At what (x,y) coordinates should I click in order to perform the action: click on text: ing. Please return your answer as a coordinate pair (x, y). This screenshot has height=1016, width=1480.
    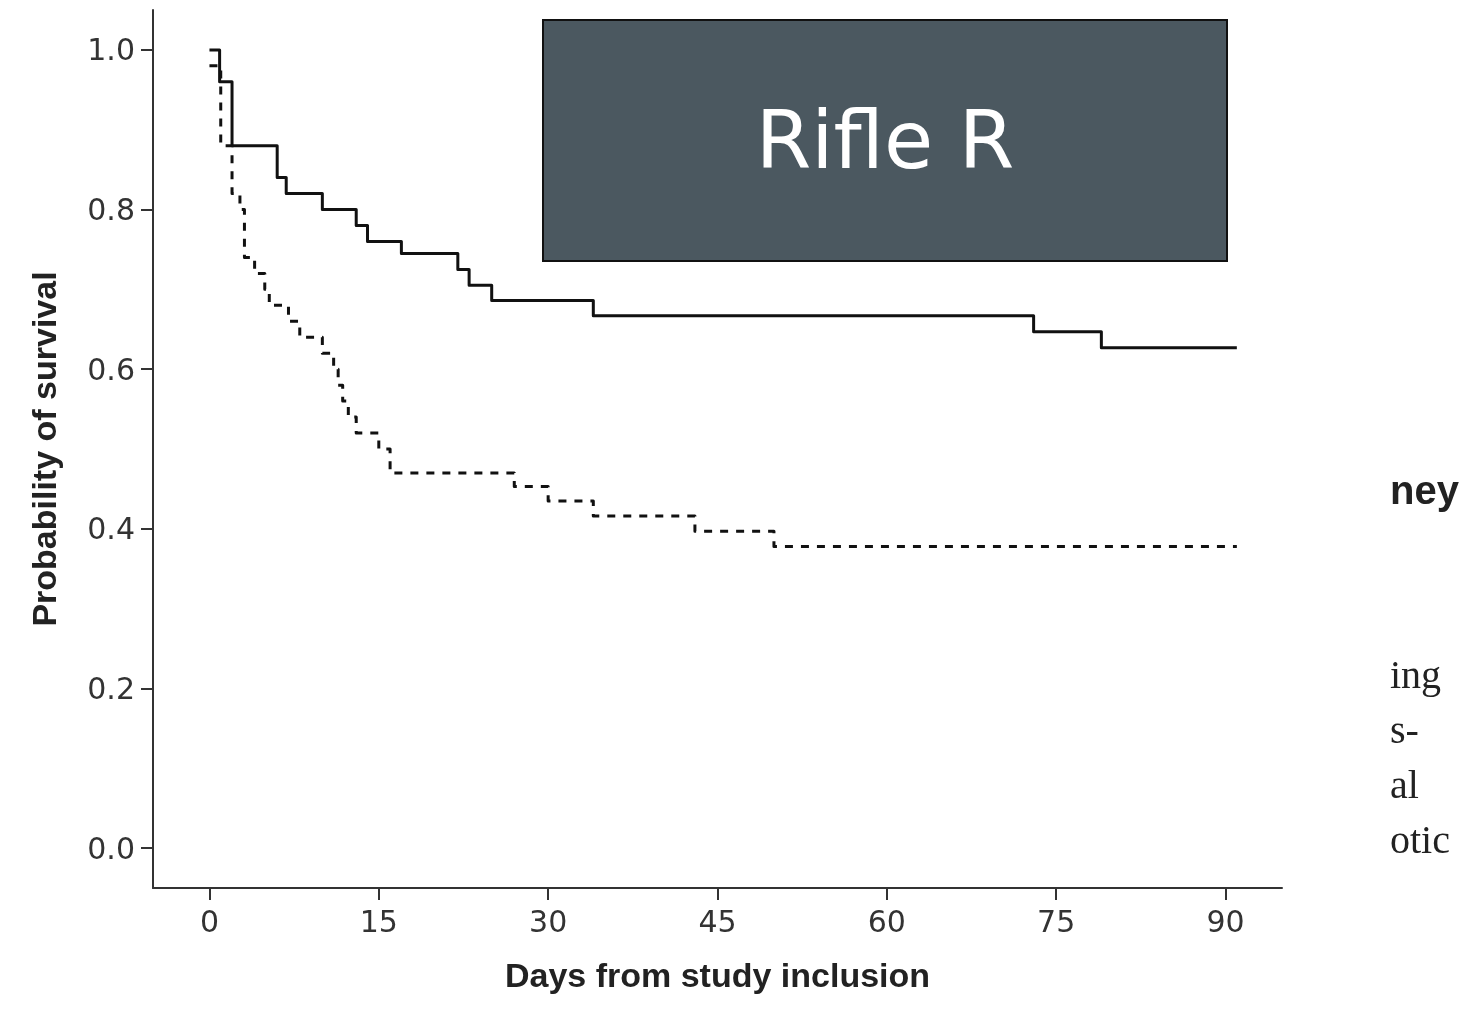
    Looking at the image, I should click on (1416, 674).